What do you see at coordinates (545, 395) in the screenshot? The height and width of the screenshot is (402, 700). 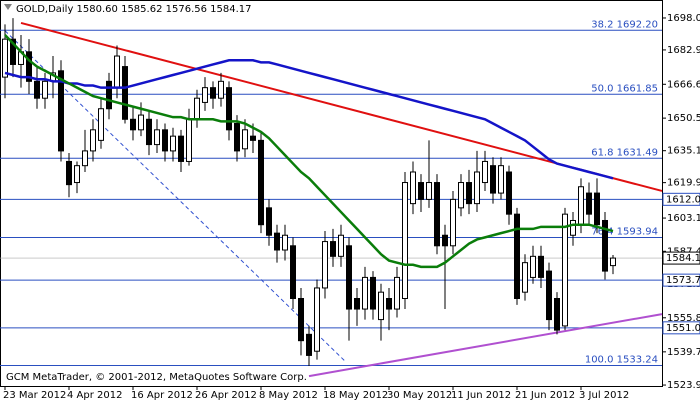 I see `x-tick-label: 21 Jun 2012` at bounding box center [545, 395].